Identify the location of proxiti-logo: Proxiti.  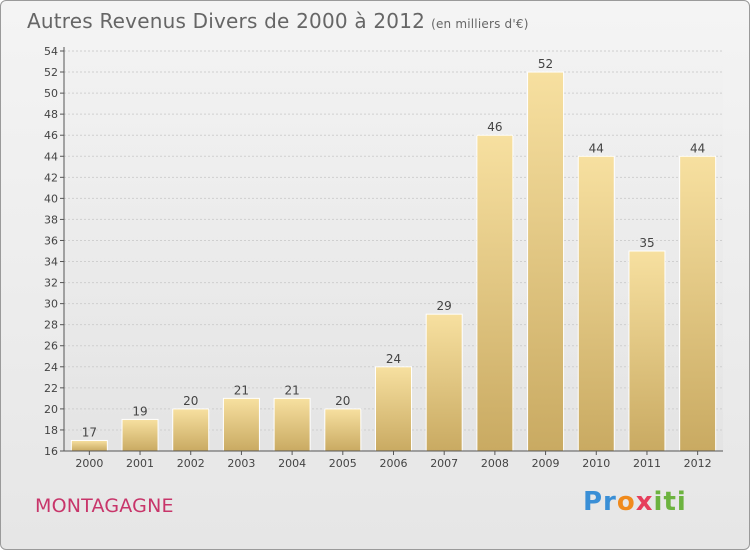
(635, 502).